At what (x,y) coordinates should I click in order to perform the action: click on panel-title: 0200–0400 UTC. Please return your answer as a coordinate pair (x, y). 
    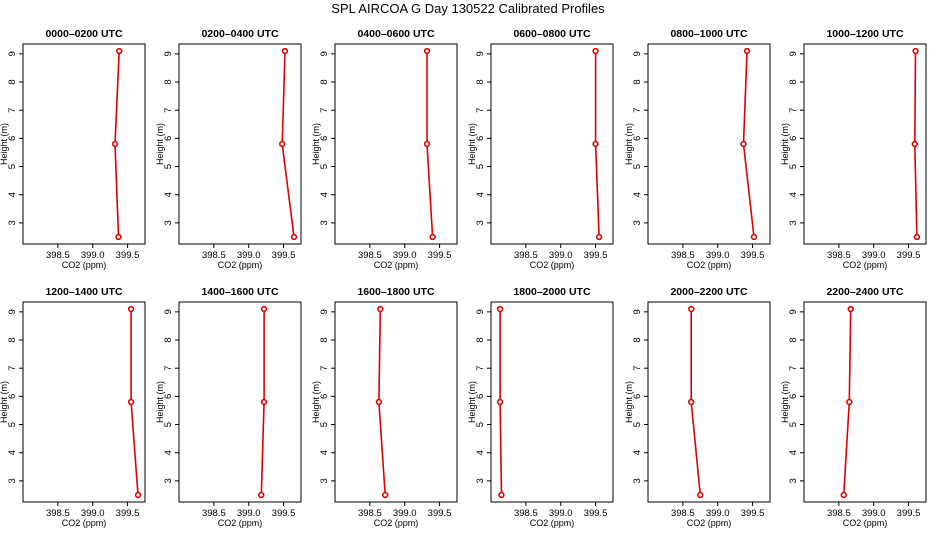
    Looking at the image, I should click on (239, 34).